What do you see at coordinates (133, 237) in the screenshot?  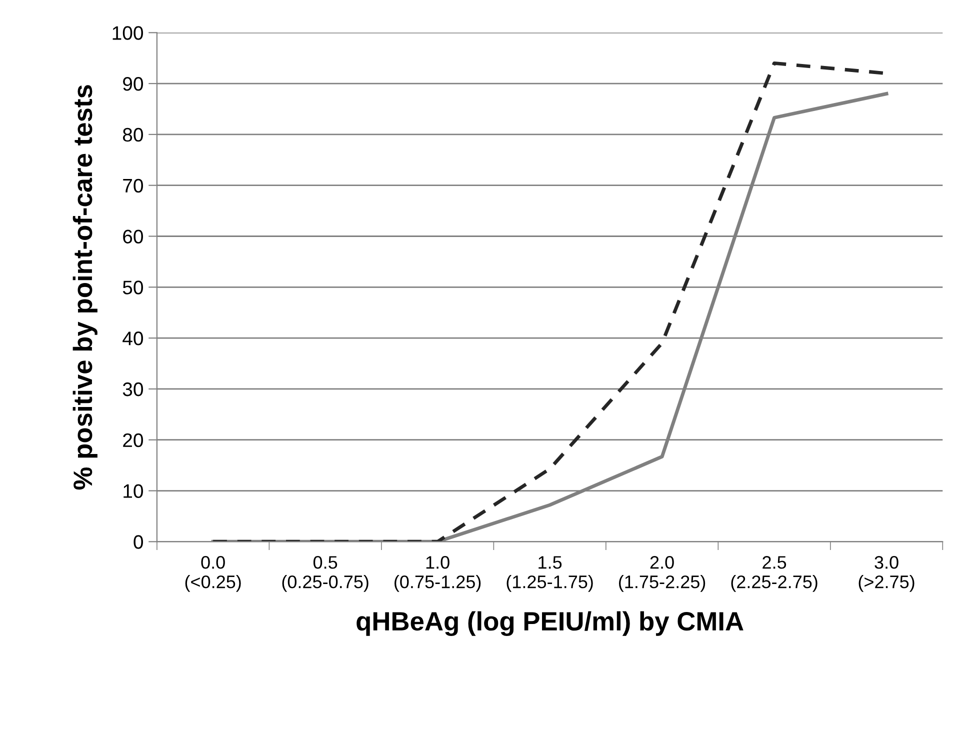 I see `y-tick-label: 60` at bounding box center [133, 237].